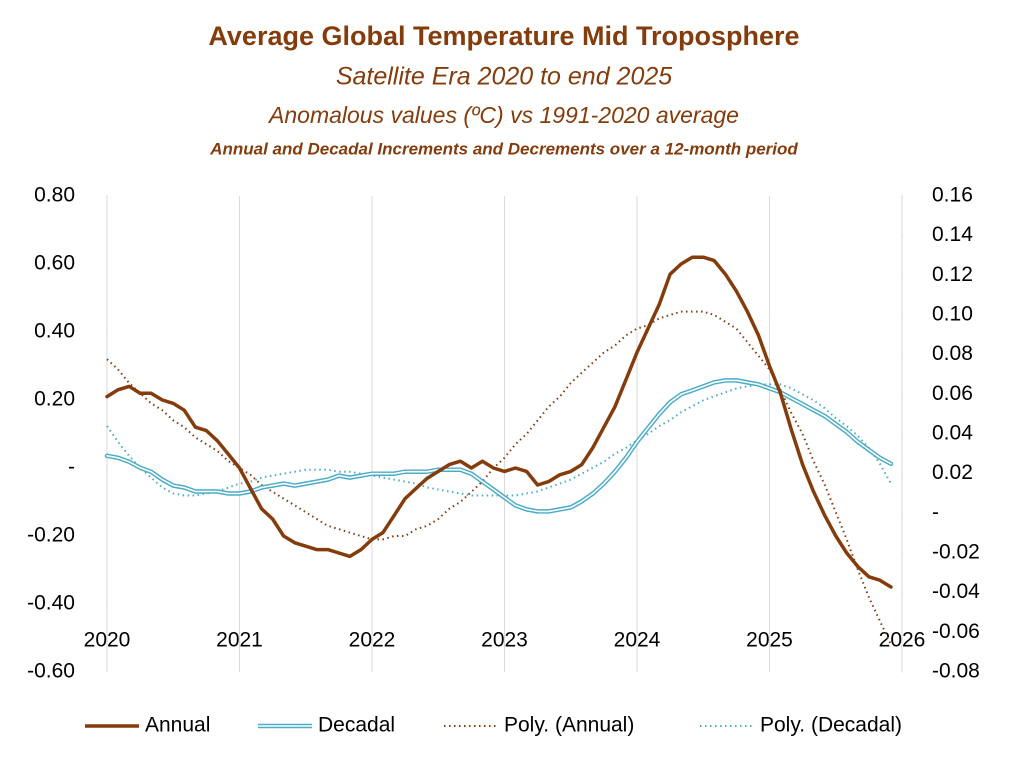 This screenshot has width=1009, height=764. I want to click on y2-tick-label: -0.02, so click(956, 552).